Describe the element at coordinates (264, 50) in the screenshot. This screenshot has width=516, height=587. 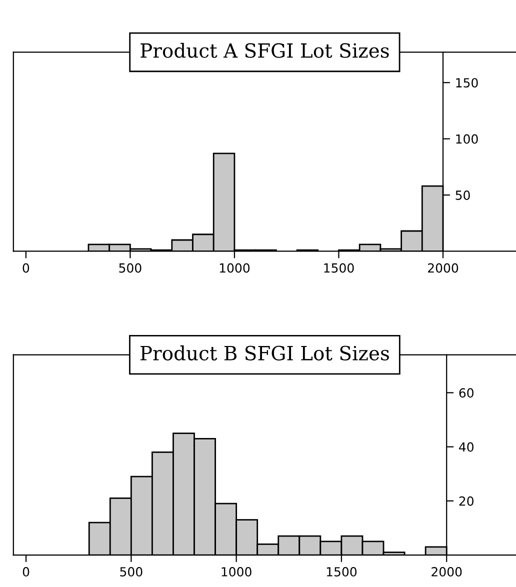
I see `chart-title: Product A SFGI Lot Sizes` at that location.